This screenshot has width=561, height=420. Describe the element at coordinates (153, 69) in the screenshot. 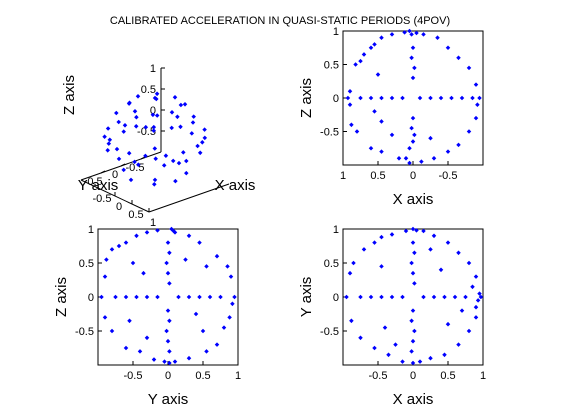

I see `3d-z-tick-label: 1` at that location.